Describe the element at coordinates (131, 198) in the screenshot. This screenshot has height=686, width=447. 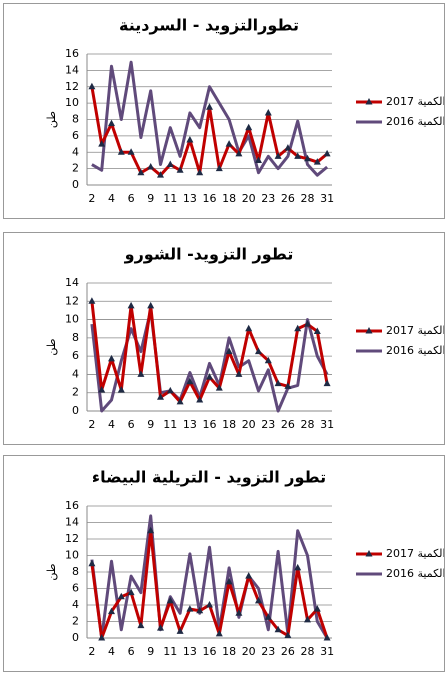
I see `x-tick-label: 6` at that location.